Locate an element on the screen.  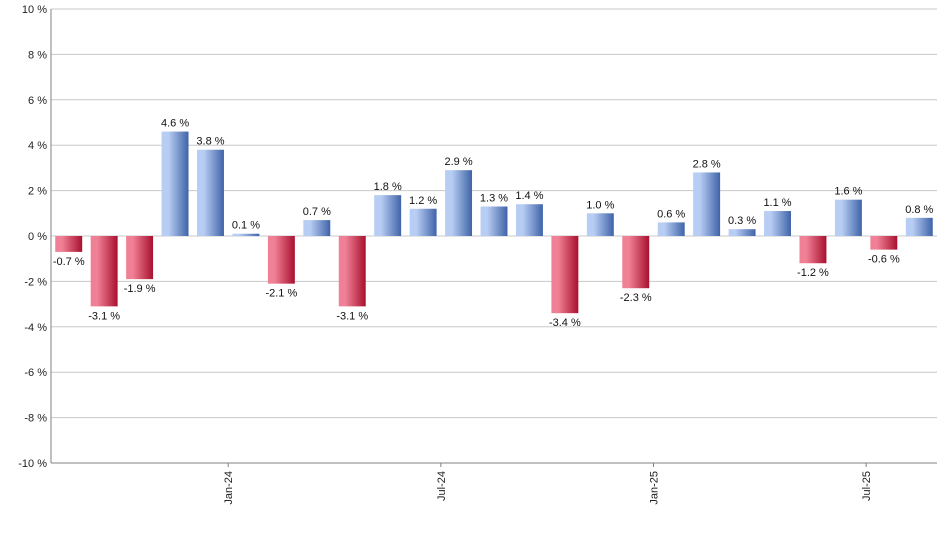
data-label: 0.1 % is located at coordinates (246, 226).